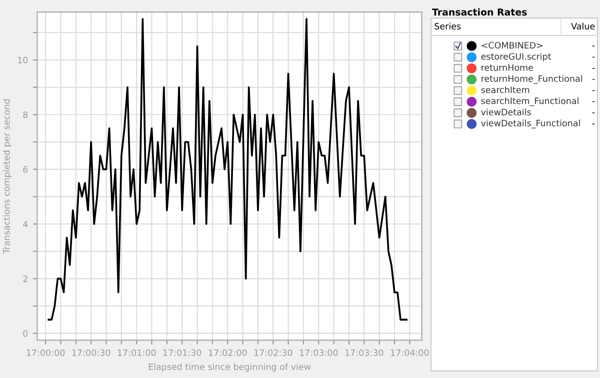  What do you see at coordinates (583, 26) in the screenshot?
I see `text: Value` at bounding box center [583, 26].